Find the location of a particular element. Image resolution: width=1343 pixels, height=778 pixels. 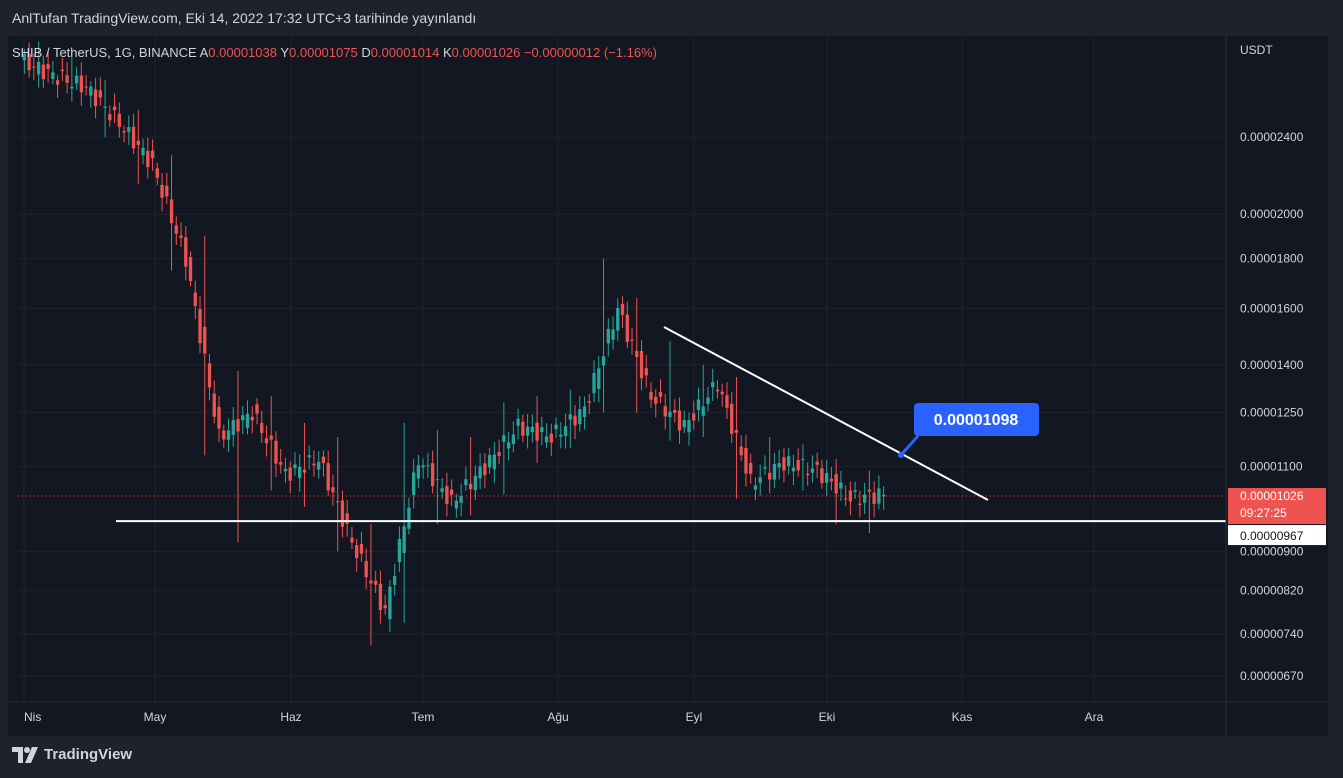

current-price-badge is located at coordinates (1277, 506).